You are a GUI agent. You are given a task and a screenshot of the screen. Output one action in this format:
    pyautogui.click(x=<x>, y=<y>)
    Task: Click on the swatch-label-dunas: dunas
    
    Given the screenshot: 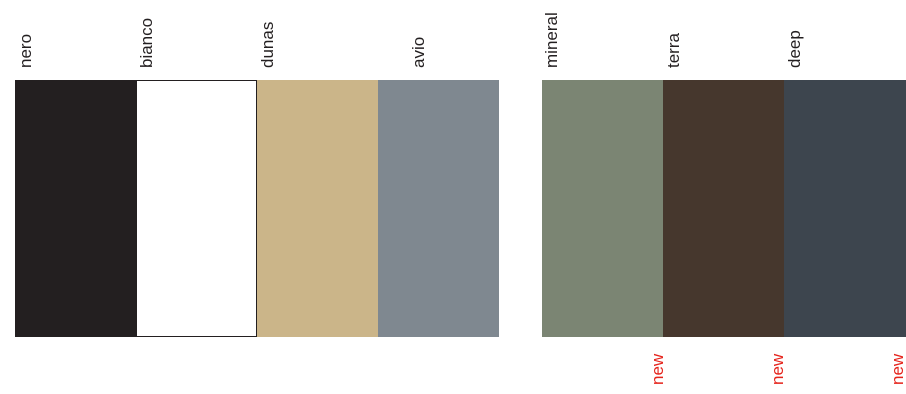 What is the action you would take?
    pyautogui.click(x=267, y=44)
    